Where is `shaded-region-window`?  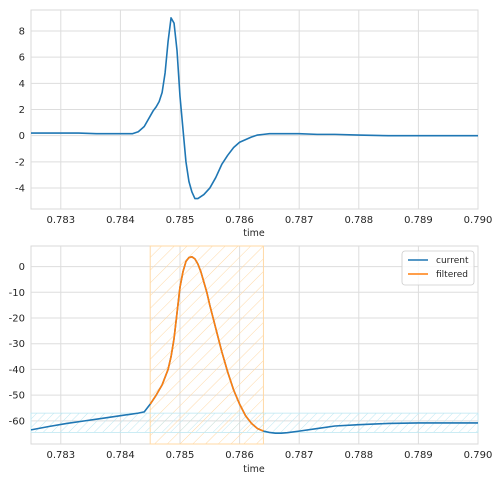 shaded-region-window is located at coordinates (206, 345).